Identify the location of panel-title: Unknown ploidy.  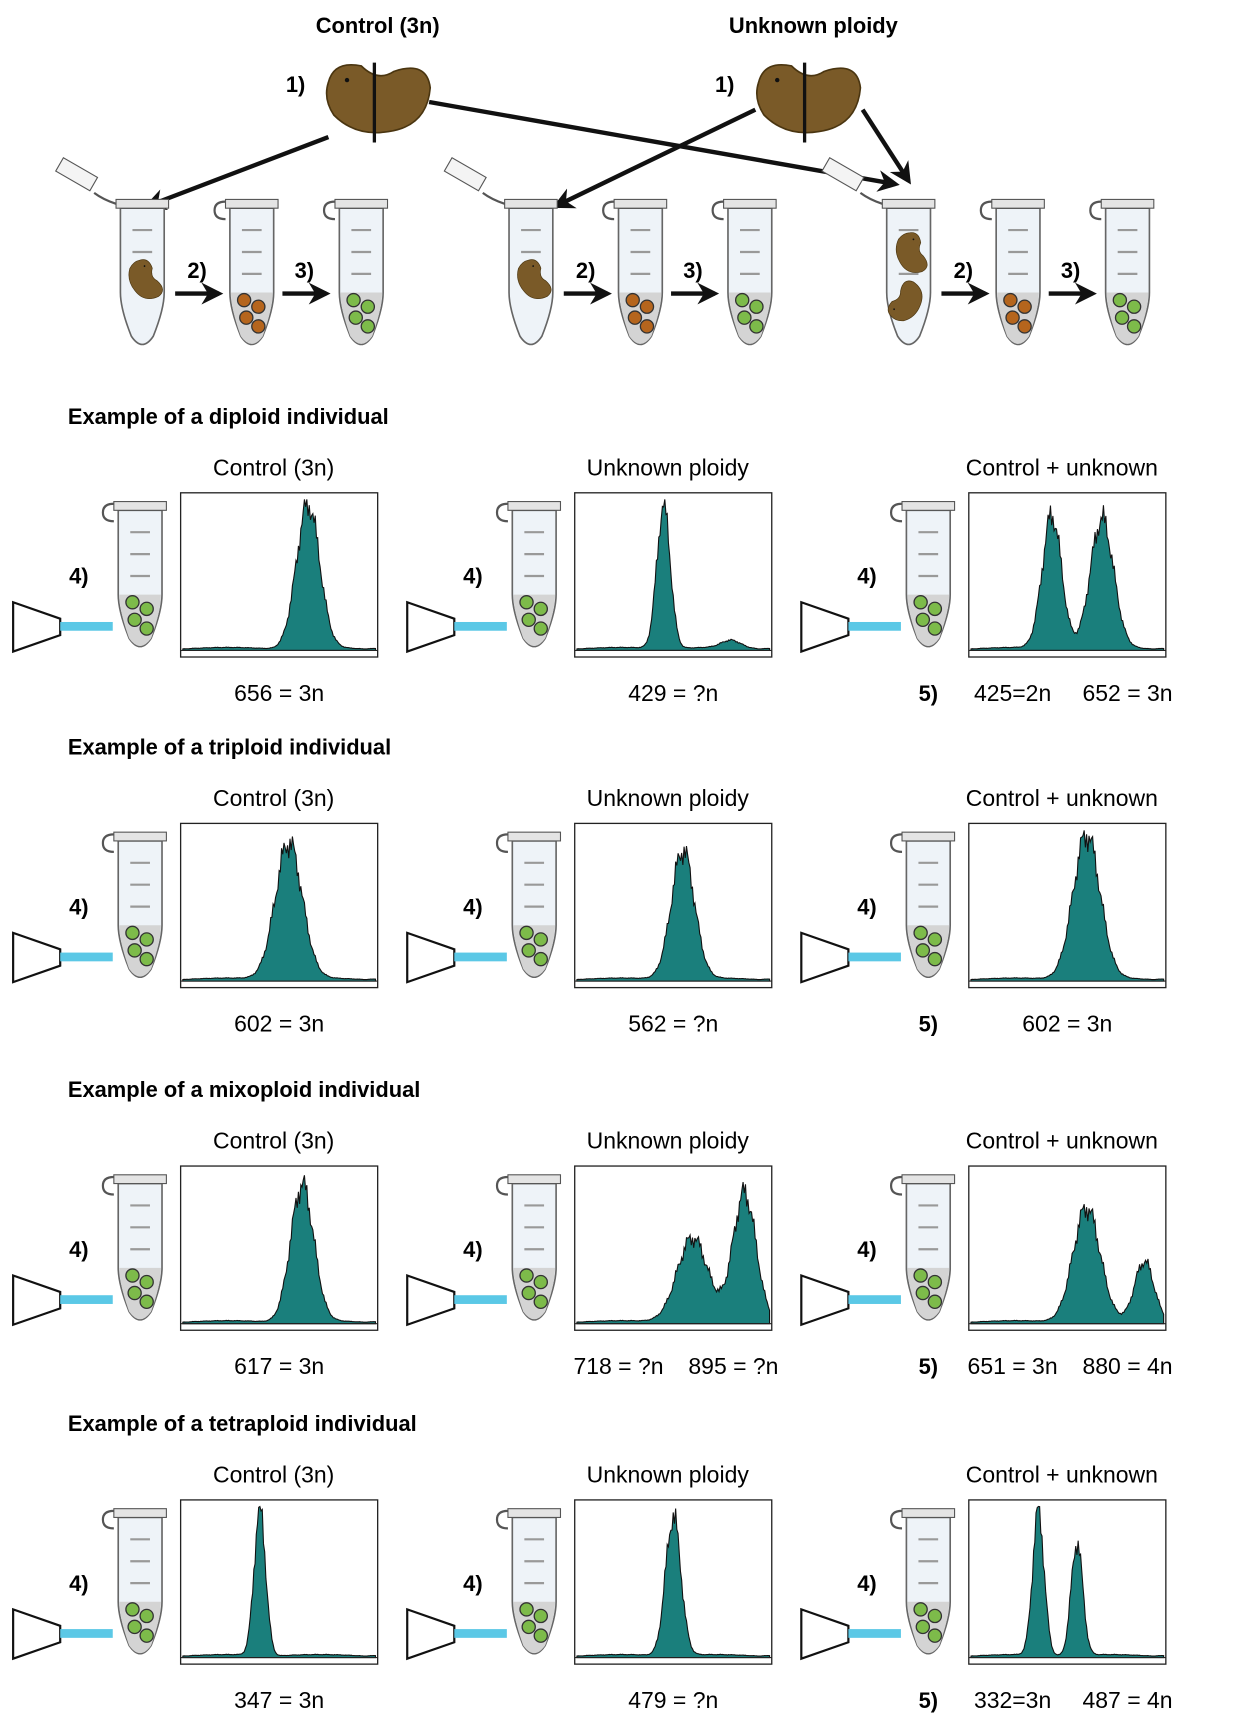
(668, 1474).